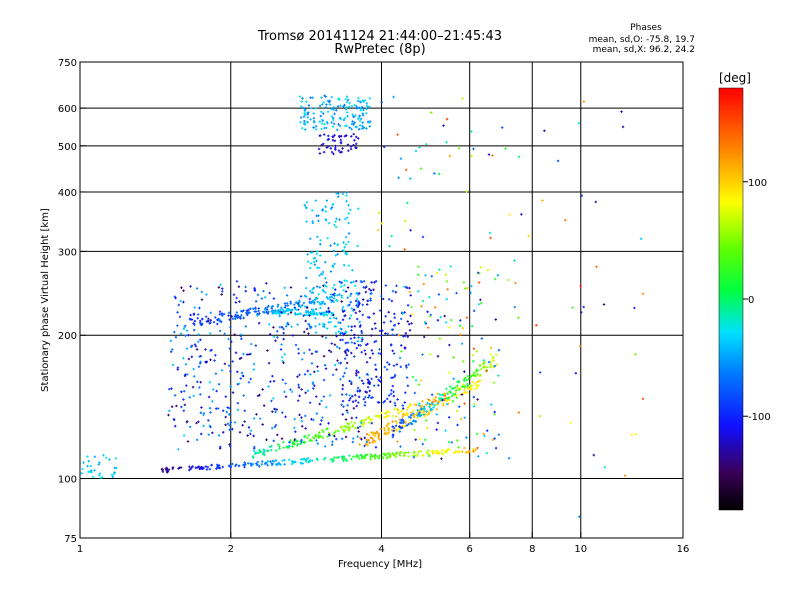 Image resolution: width=800 pixels, height=600 pixels. What do you see at coordinates (380, 564) in the screenshot?
I see `x-axis-label: Frequency [MHz]` at bounding box center [380, 564].